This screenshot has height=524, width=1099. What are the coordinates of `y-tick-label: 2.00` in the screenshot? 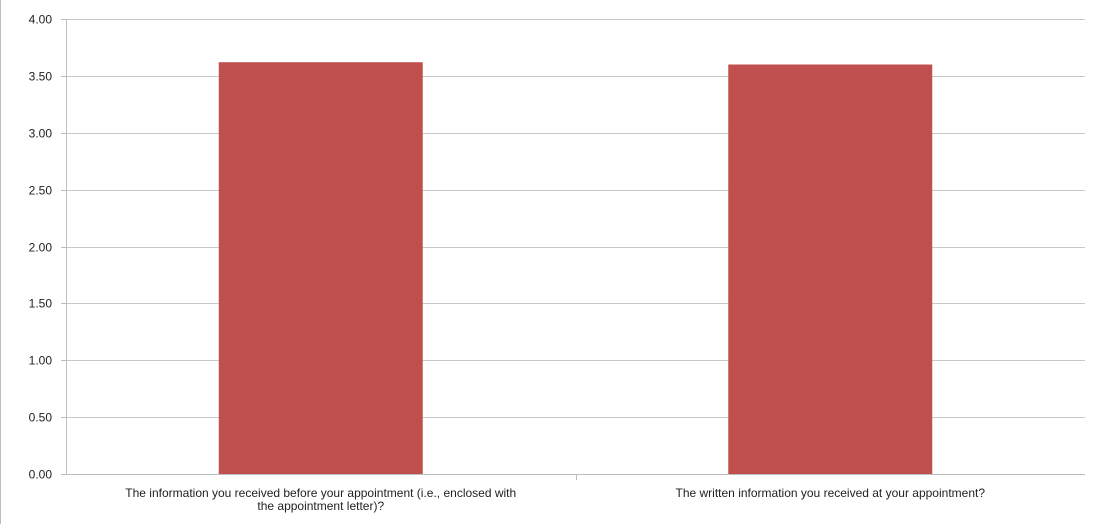 It's located at (41, 248).